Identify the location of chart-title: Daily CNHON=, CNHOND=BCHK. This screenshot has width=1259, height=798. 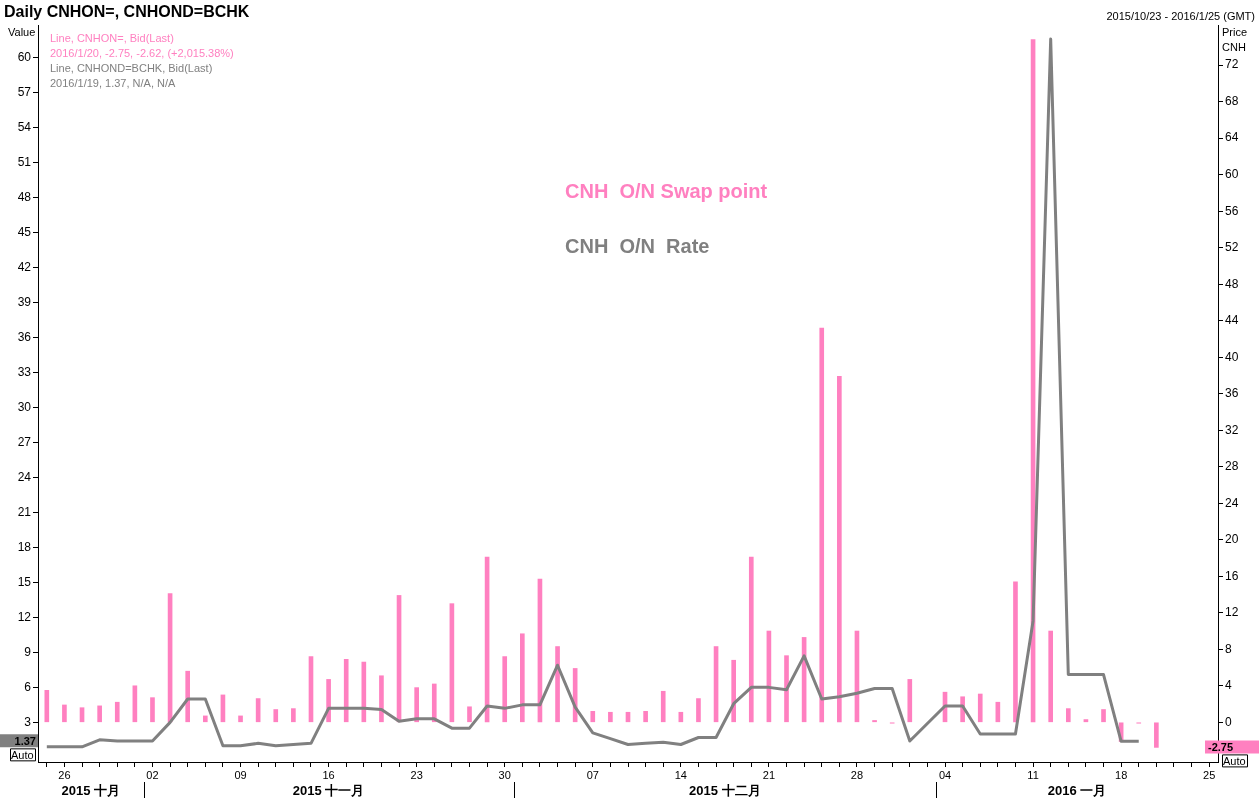
(127, 11).